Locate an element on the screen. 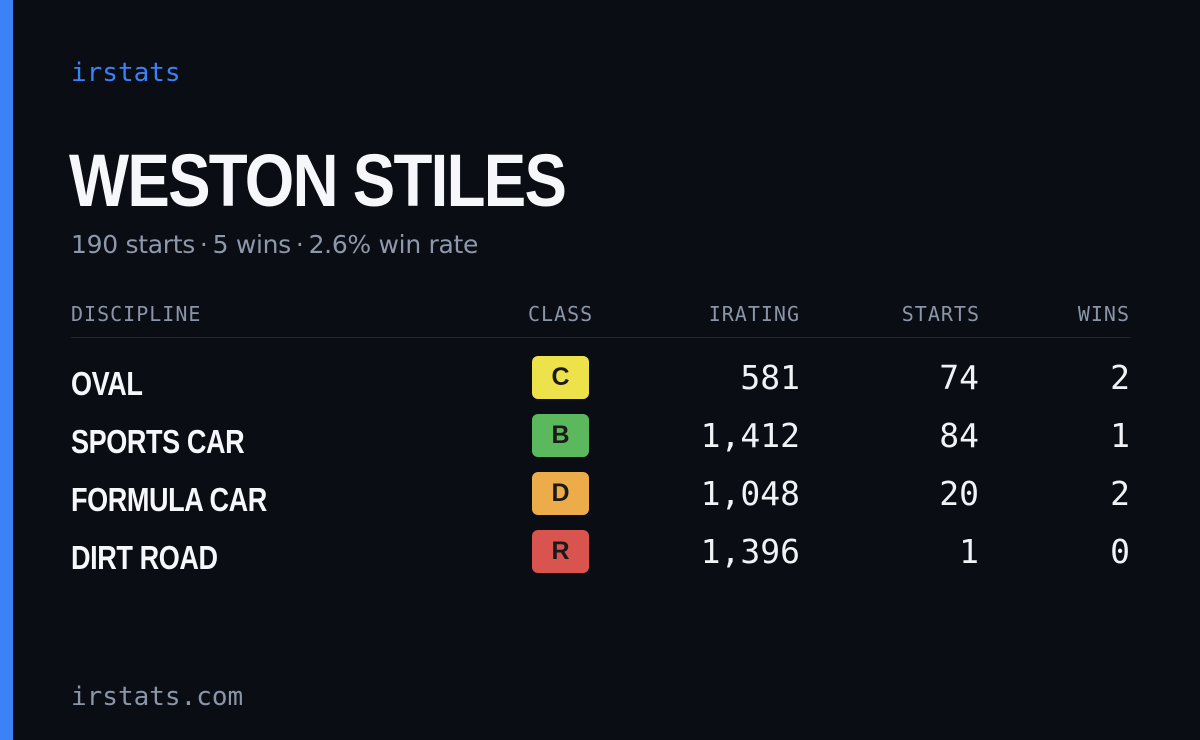  row-wins: 0 is located at coordinates (1120, 551).